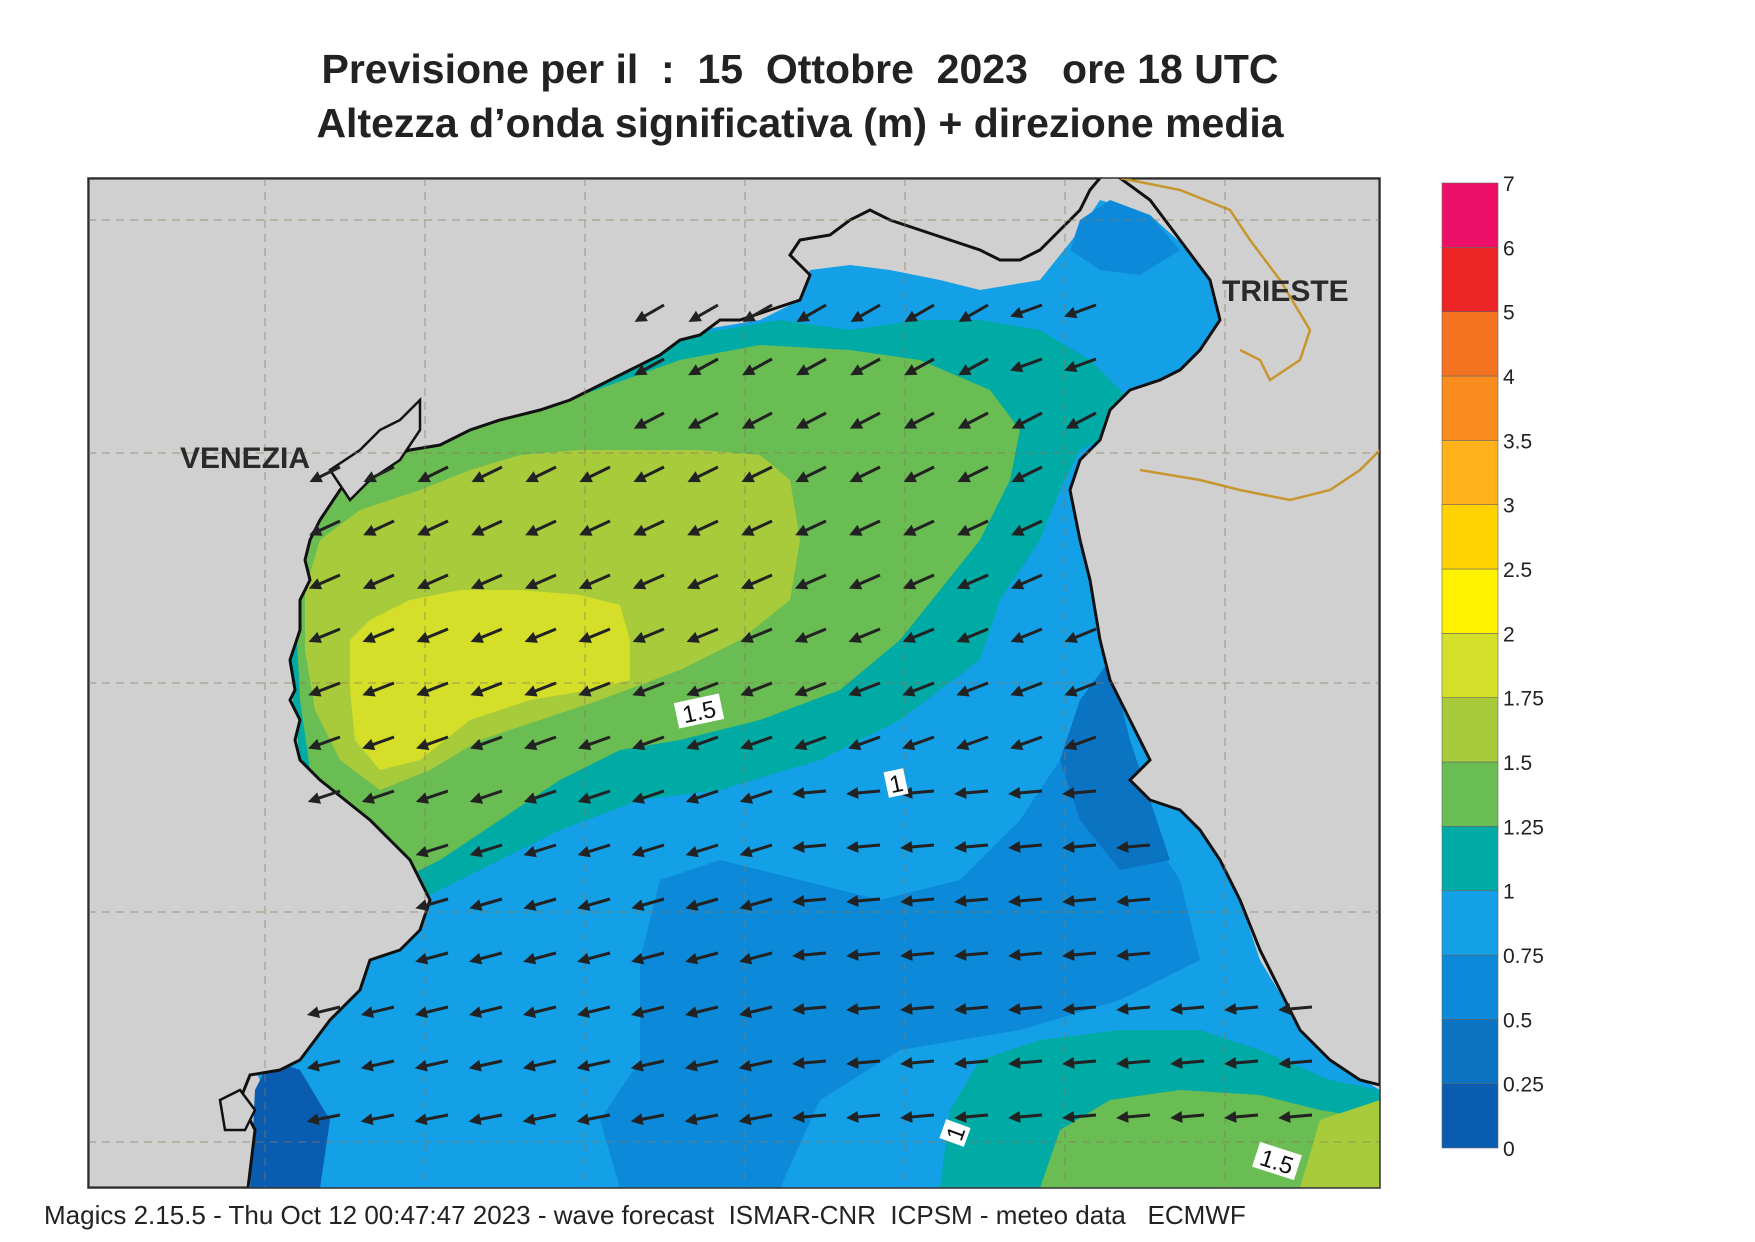 This screenshot has height=1242, width=1755. What do you see at coordinates (1115, 765) in the screenshot?
I see `sea-zone-0.25-0.5-right` at bounding box center [1115, 765].